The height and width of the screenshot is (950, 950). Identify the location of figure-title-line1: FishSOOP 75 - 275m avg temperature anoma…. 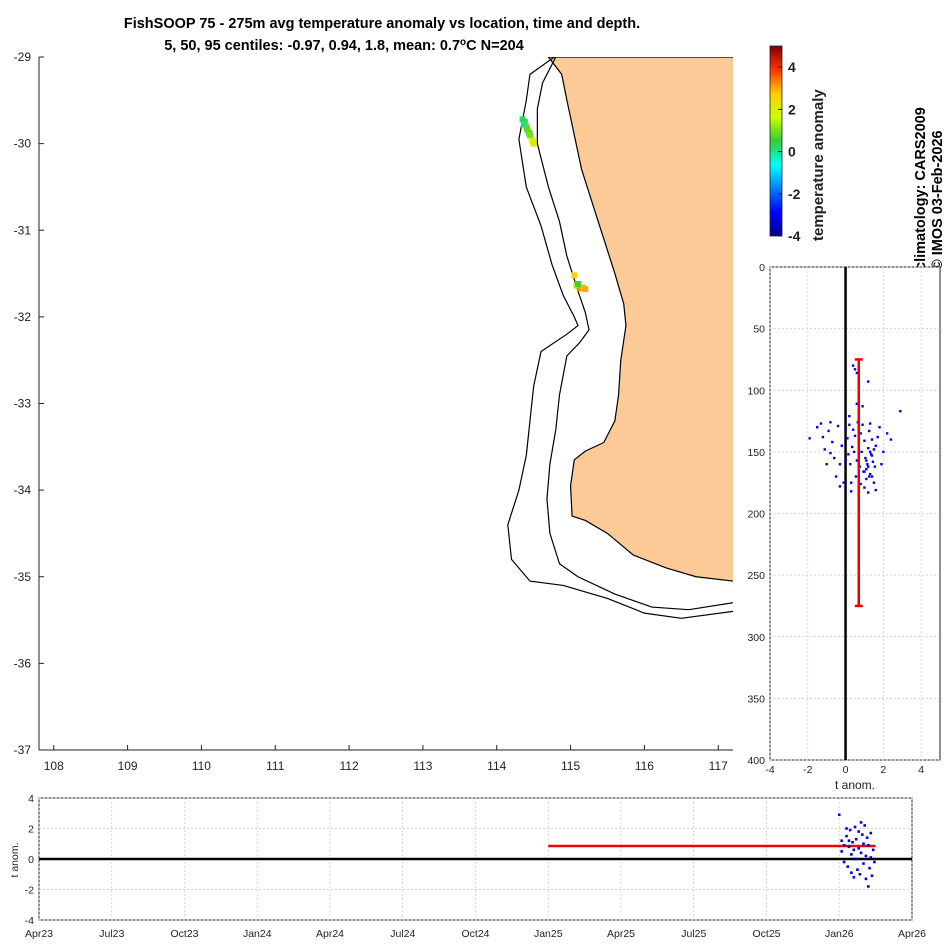
(382, 24).